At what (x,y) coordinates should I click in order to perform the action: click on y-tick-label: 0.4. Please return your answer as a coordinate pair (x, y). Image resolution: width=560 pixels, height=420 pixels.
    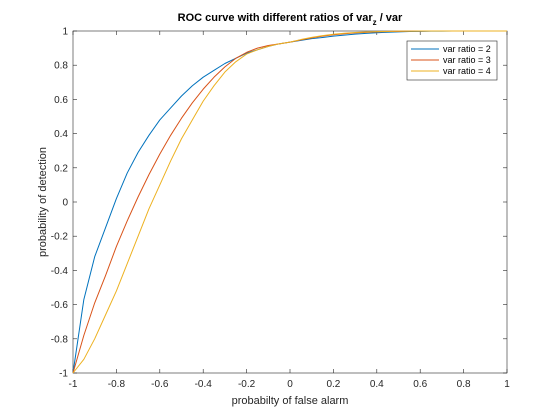
    Looking at the image, I should click on (61, 134).